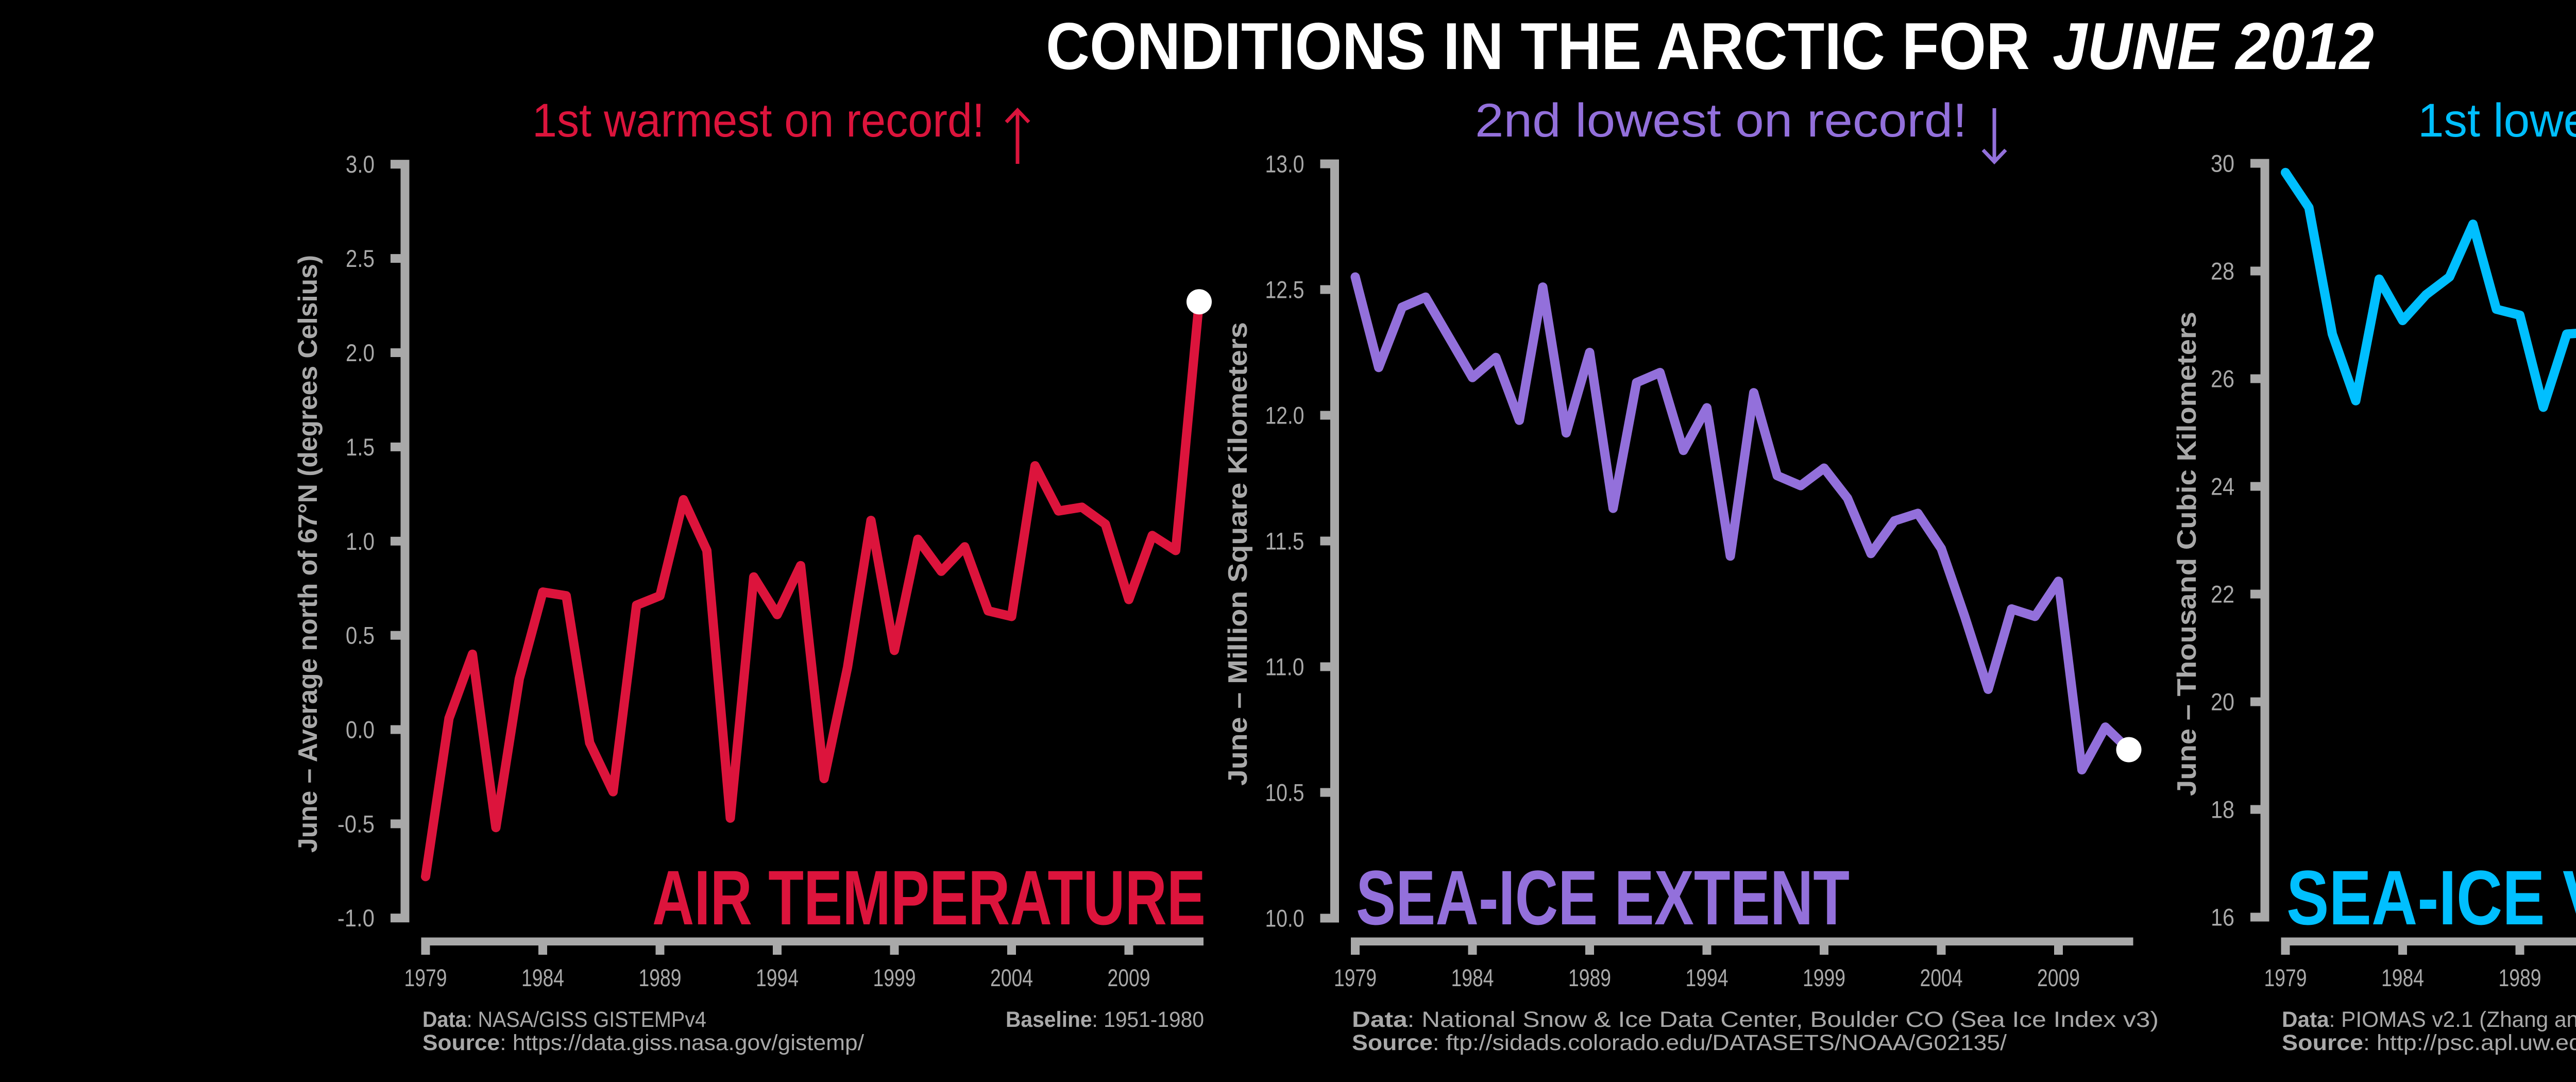 The width and height of the screenshot is (2576, 1082). I want to click on svg-text: 3.0, so click(360, 164).